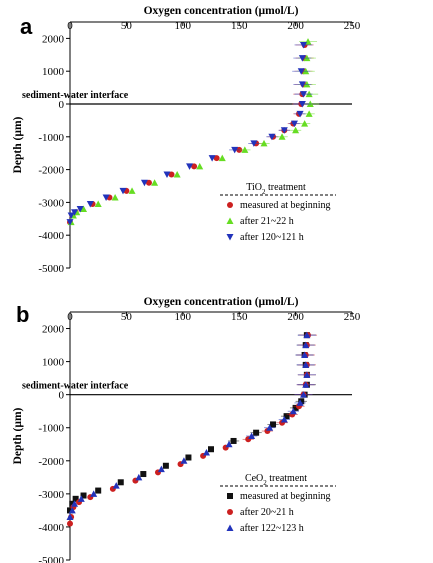  I want to click on legend-title-part: TiO, so click(254, 187).